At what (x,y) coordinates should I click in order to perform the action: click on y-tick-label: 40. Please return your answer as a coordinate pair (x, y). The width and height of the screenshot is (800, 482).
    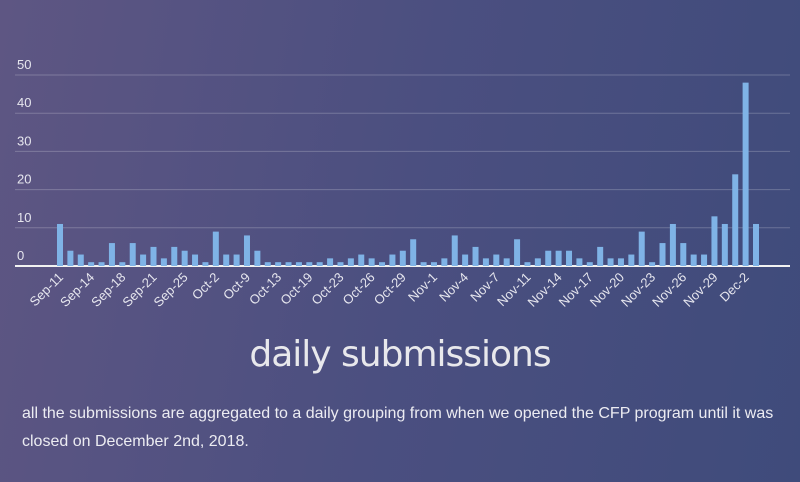
    Looking at the image, I should click on (24, 102).